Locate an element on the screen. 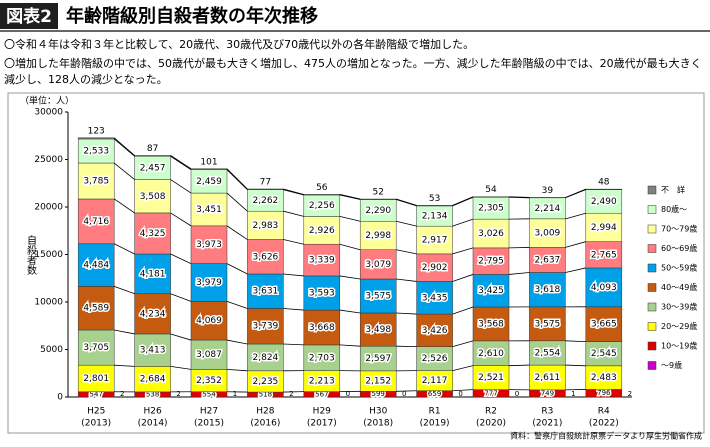 The height and width of the screenshot is (447, 710). x-tick-year: (2018) is located at coordinates (378, 424).